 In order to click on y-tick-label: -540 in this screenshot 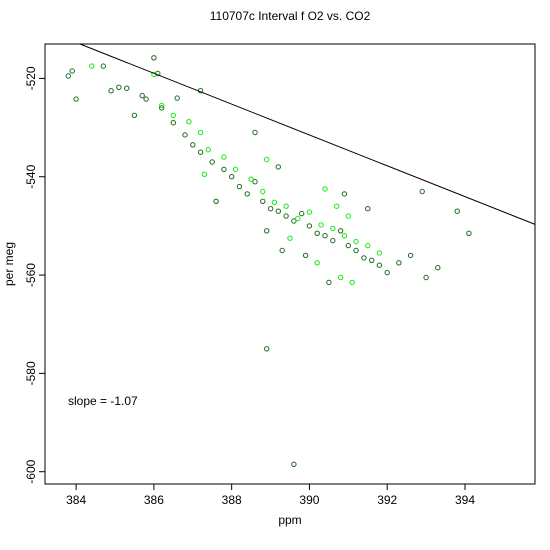, I will do `click(31, 176)`.